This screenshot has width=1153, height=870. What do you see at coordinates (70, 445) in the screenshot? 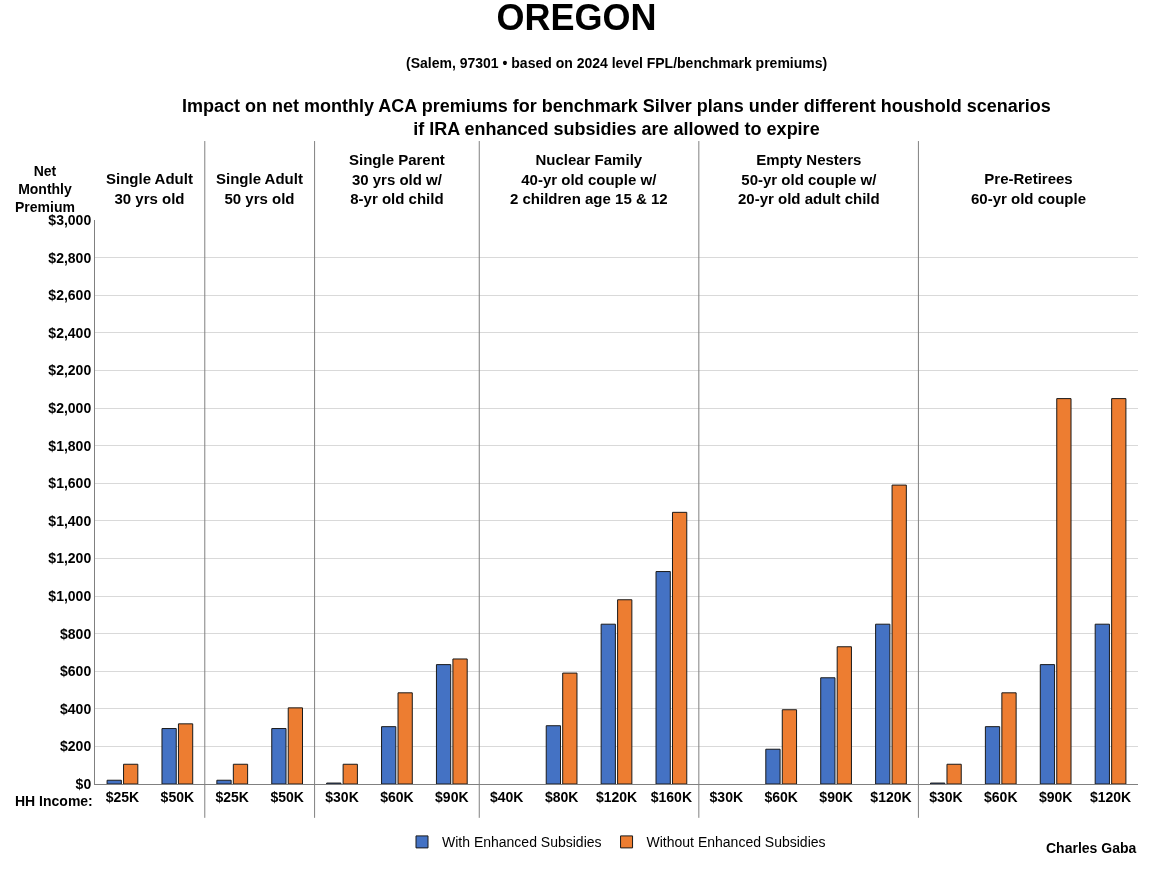
I see `y-tick-label: $1,800` at bounding box center [70, 445].